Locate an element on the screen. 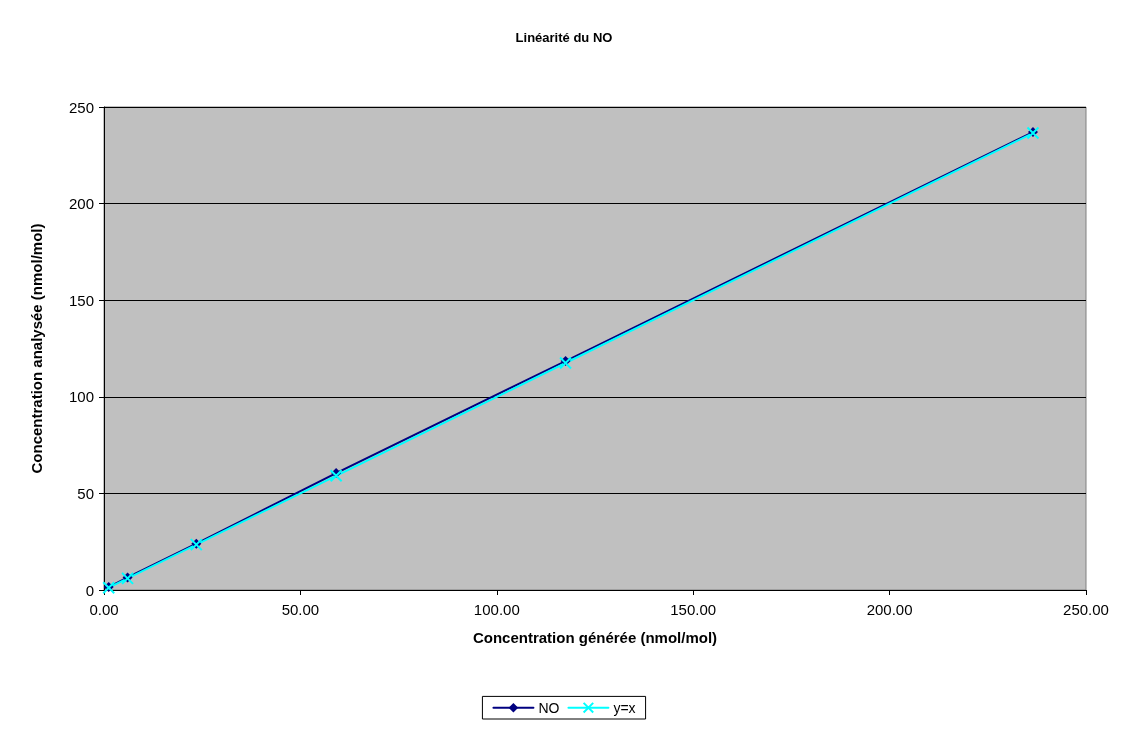 The width and height of the screenshot is (1128, 733). x-tick-label: 150.00 is located at coordinates (693, 609).